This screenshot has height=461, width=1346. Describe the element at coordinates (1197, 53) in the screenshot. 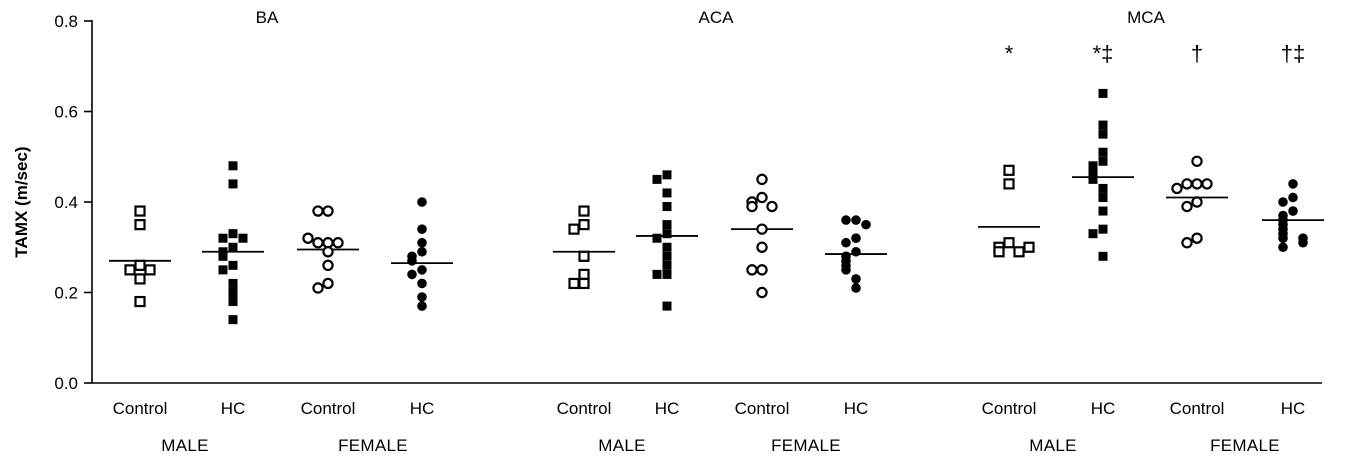

I see `significance-annotation: †` at that location.